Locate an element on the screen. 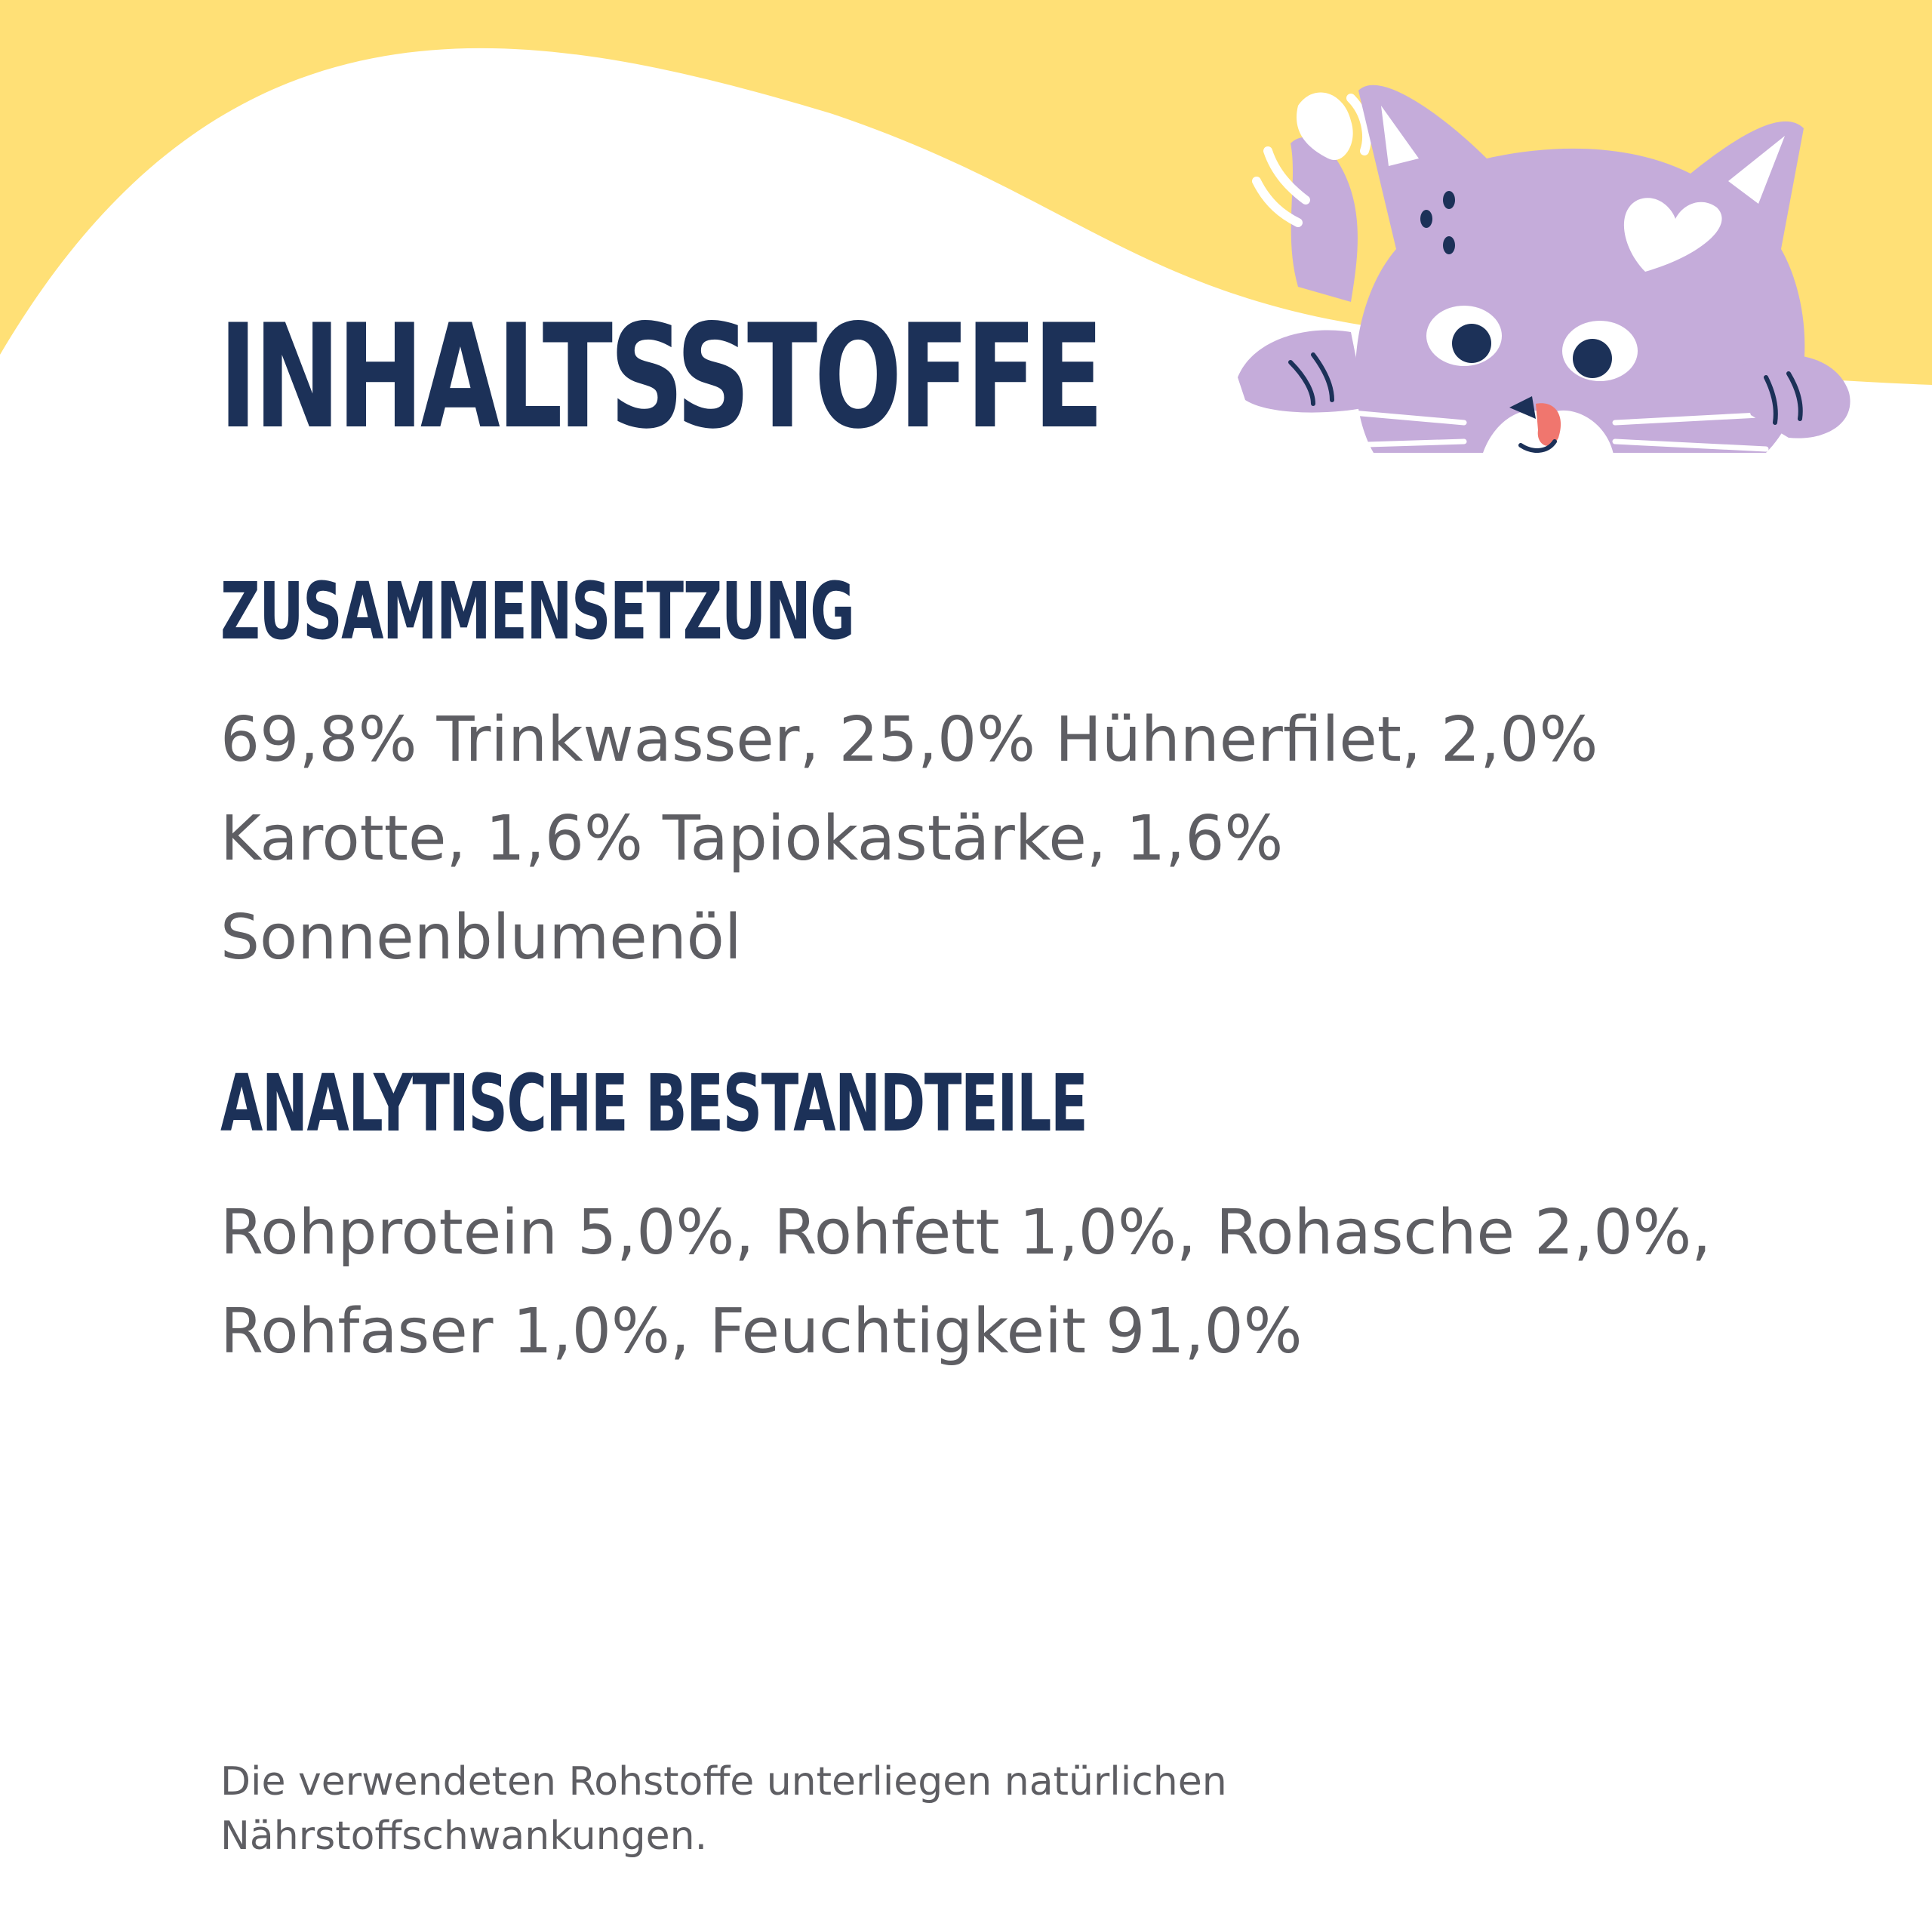 Image resolution: width=1932 pixels, height=1932 pixels. cat-head-icon is located at coordinates (1569, 276).